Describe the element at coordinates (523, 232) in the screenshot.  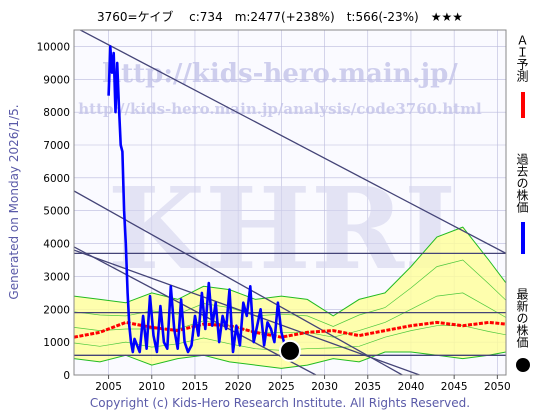
I see `legend` at that location.